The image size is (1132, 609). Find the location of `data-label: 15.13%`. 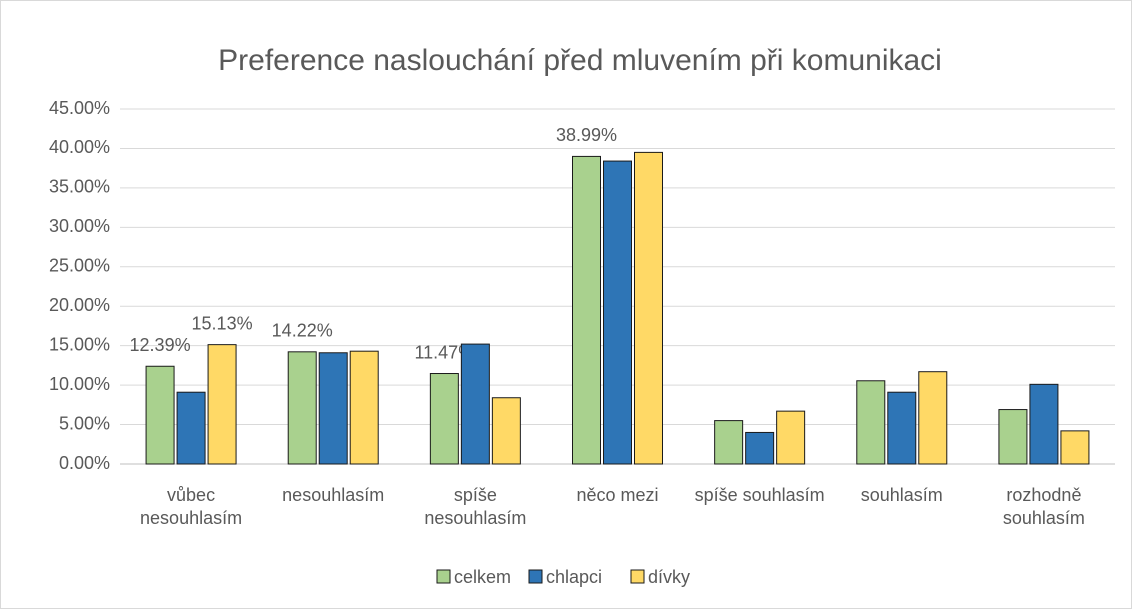

data-label: 15.13% is located at coordinates (222, 323).